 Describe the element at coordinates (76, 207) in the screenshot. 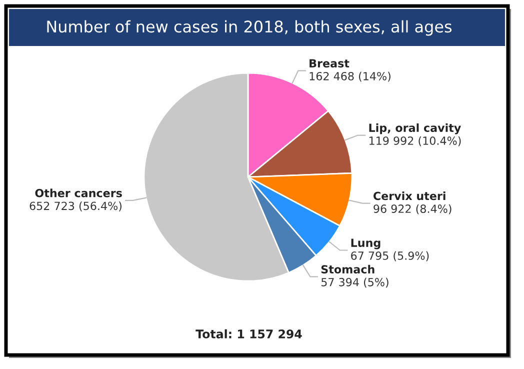

I see `data-label: 652 723 (56.4%)` at that location.